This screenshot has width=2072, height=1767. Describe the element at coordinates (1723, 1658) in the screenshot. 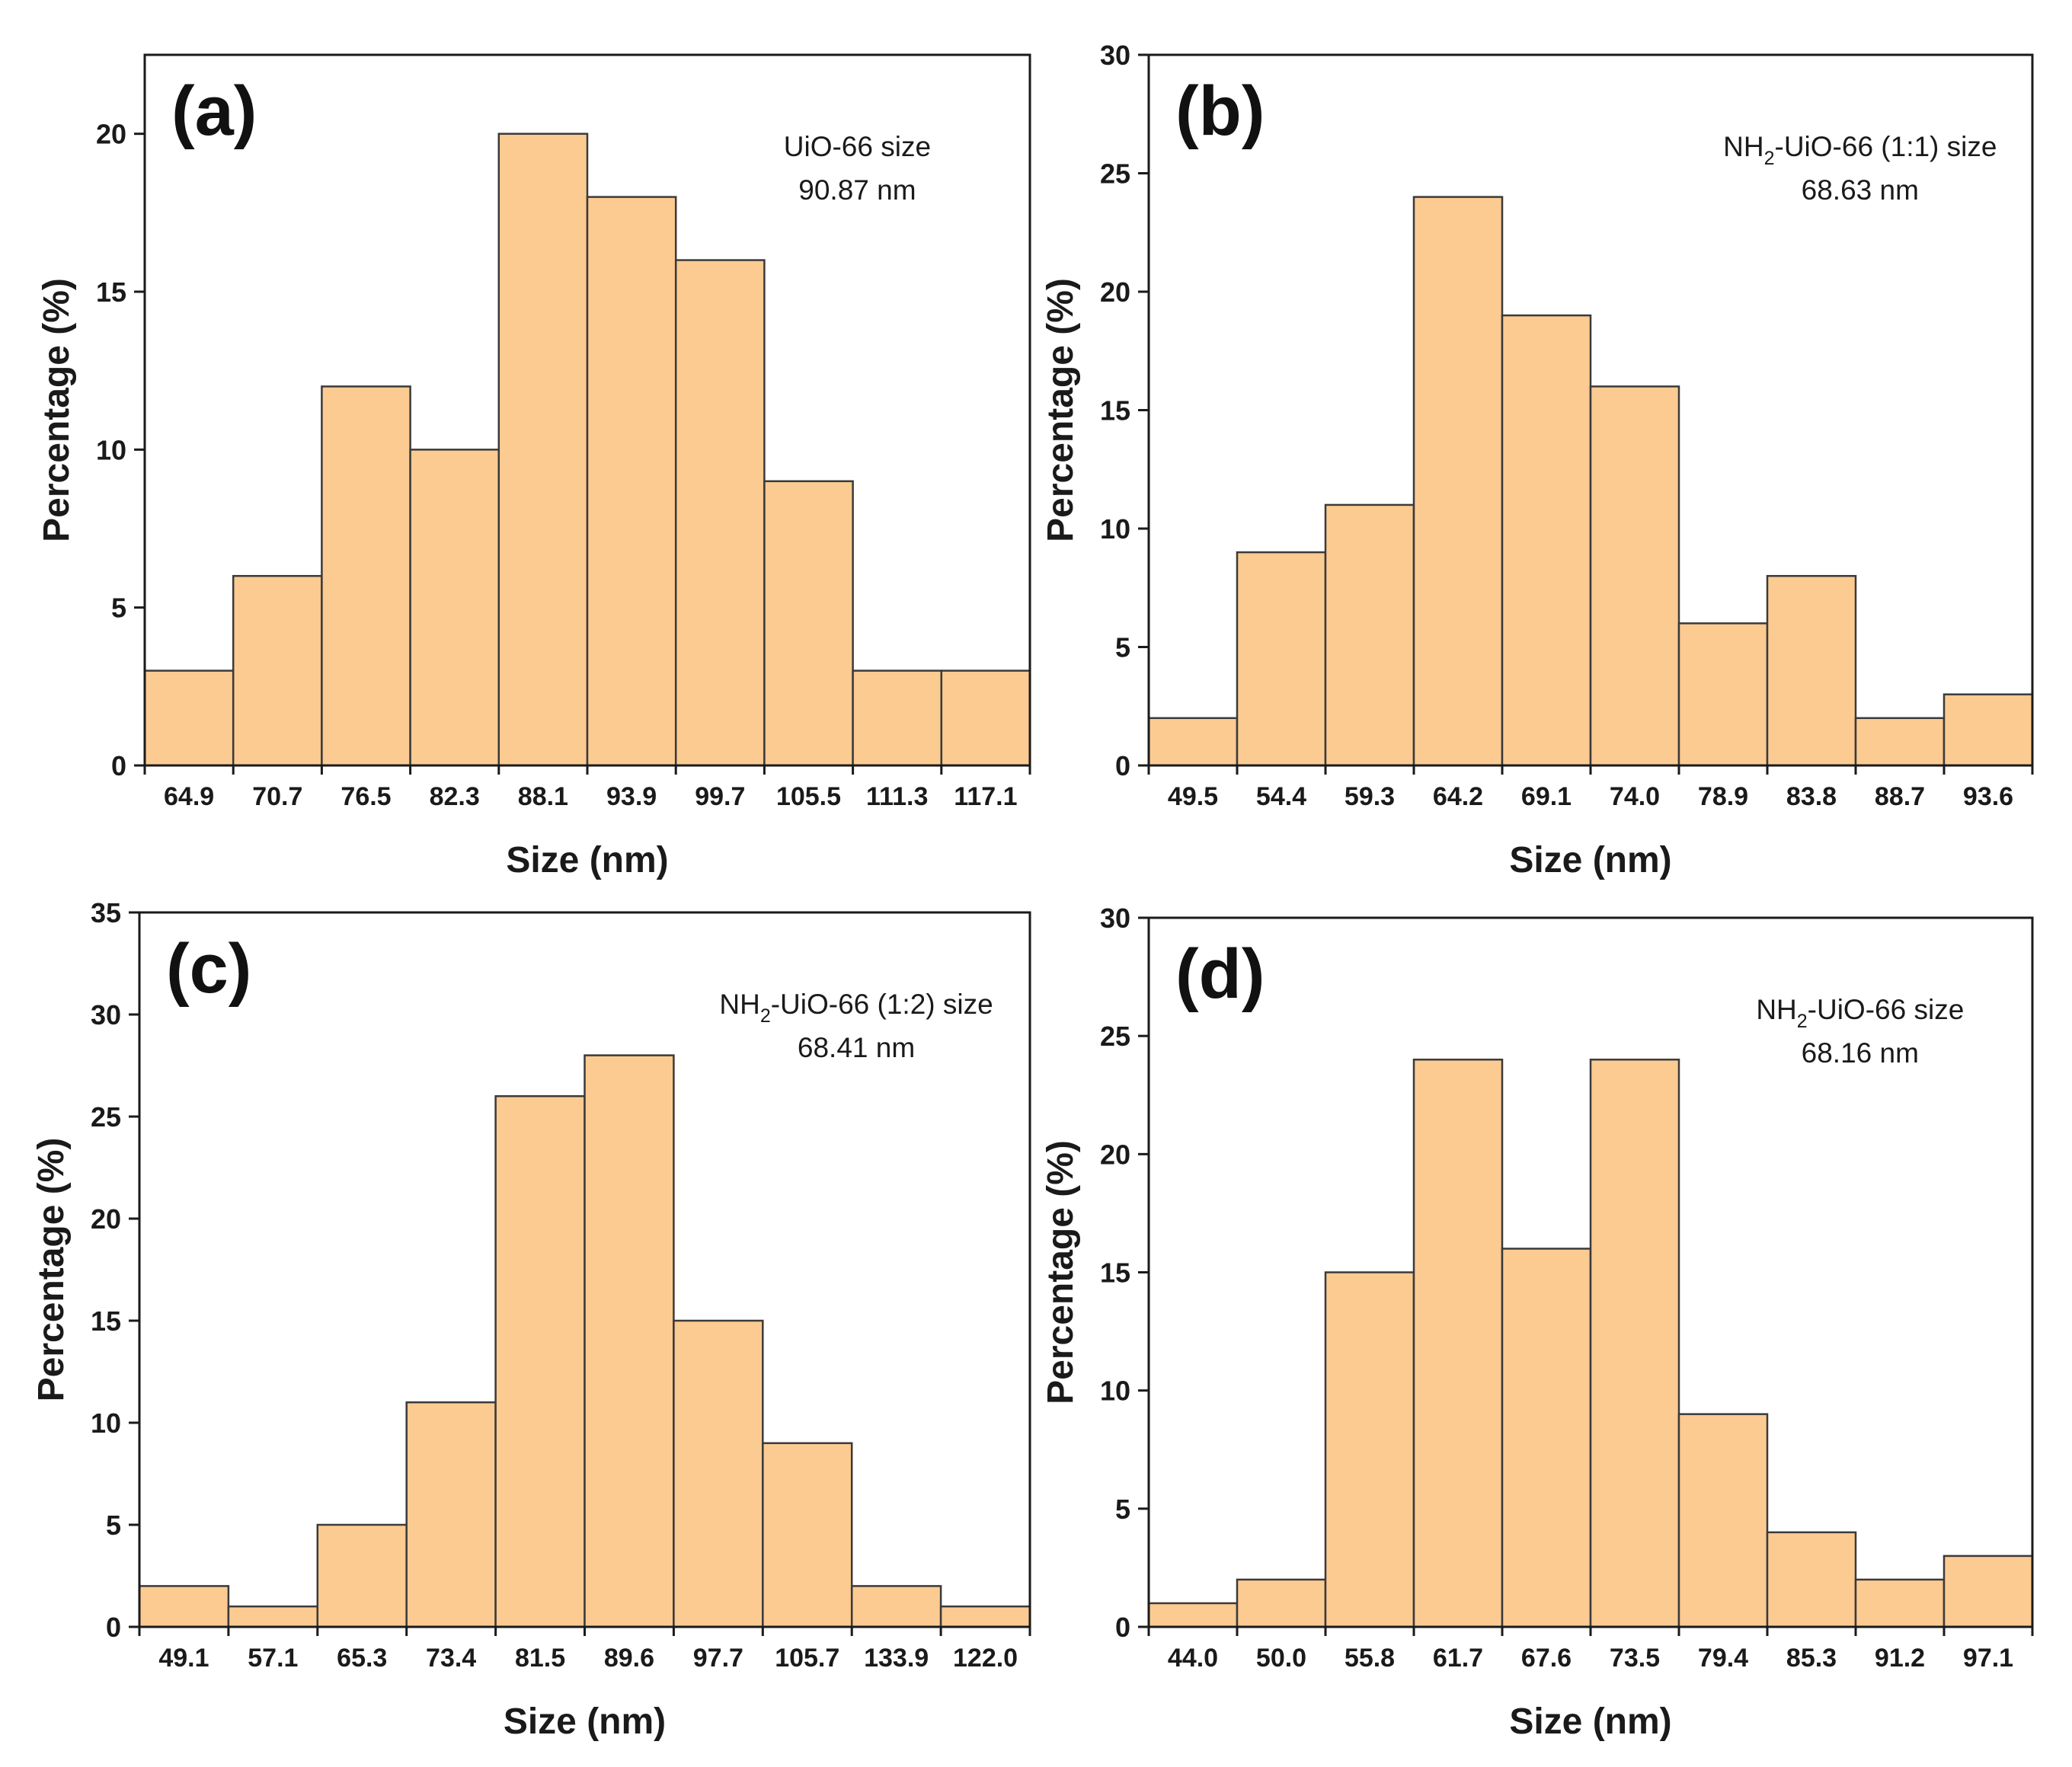

I see `x-tick-label: 79.4` at that location.